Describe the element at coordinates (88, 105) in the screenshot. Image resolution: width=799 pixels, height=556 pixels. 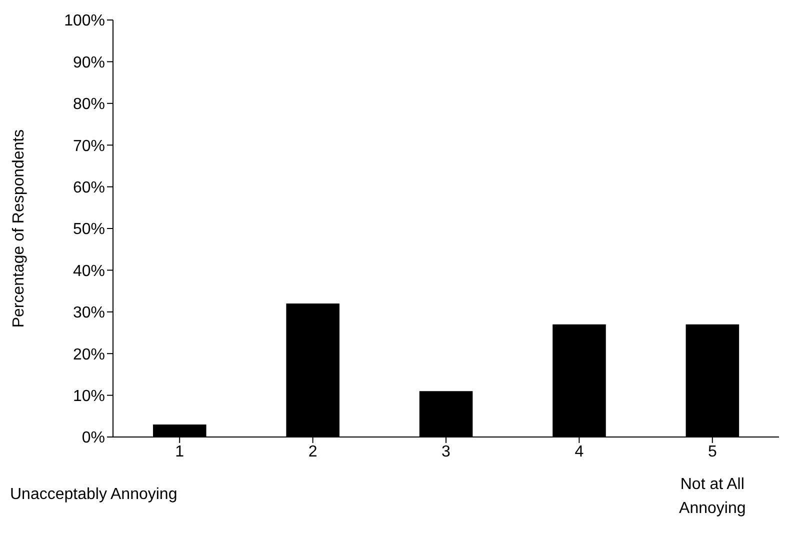
I see `y-tick-label: 80%` at that location.